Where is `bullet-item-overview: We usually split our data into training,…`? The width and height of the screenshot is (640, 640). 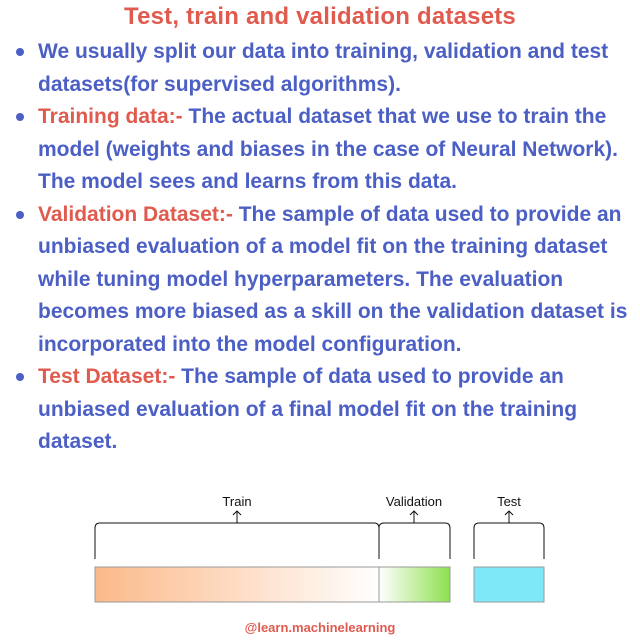 bullet-item-overview: We usually split our data into training,… is located at coordinates (323, 68).